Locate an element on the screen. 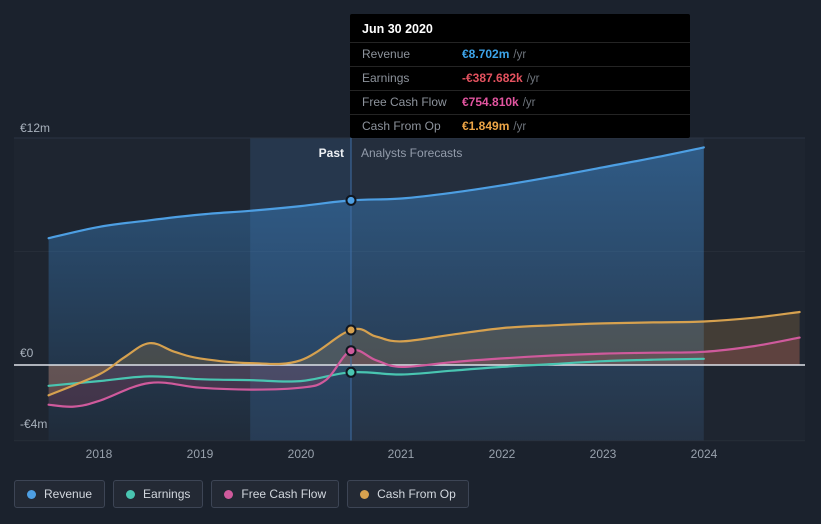 Image resolution: width=821 pixels, height=524 pixels. cash-from-op-series-dot-icon is located at coordinates (365, 494).